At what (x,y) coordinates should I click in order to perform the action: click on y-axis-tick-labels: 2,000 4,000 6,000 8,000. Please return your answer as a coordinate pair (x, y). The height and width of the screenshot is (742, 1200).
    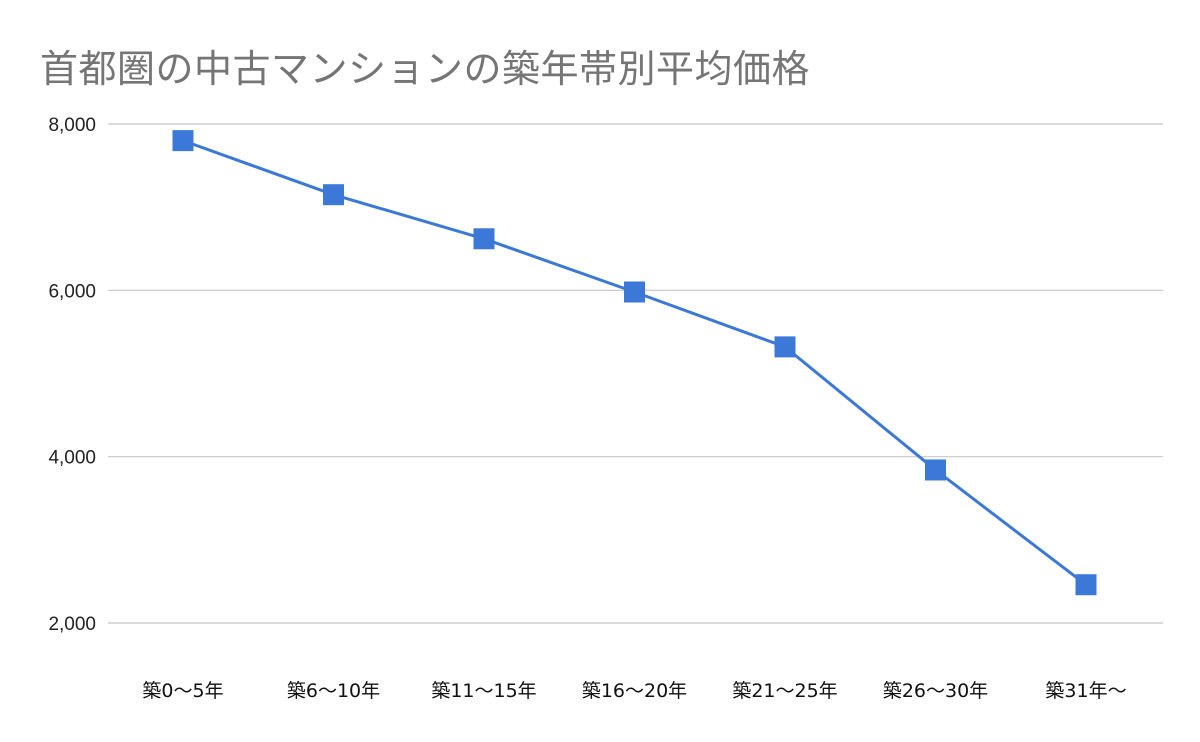
    Looking at the image, I should click on (72, 375).